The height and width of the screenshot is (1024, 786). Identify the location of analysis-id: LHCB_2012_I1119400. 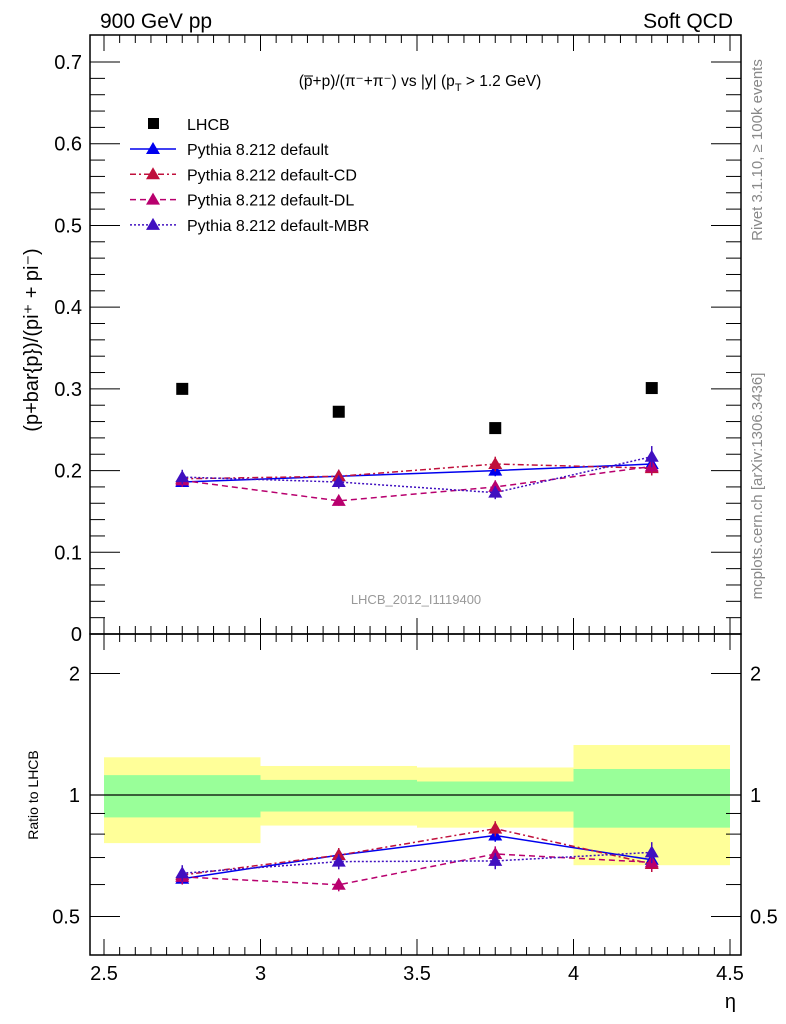
(416, 599).